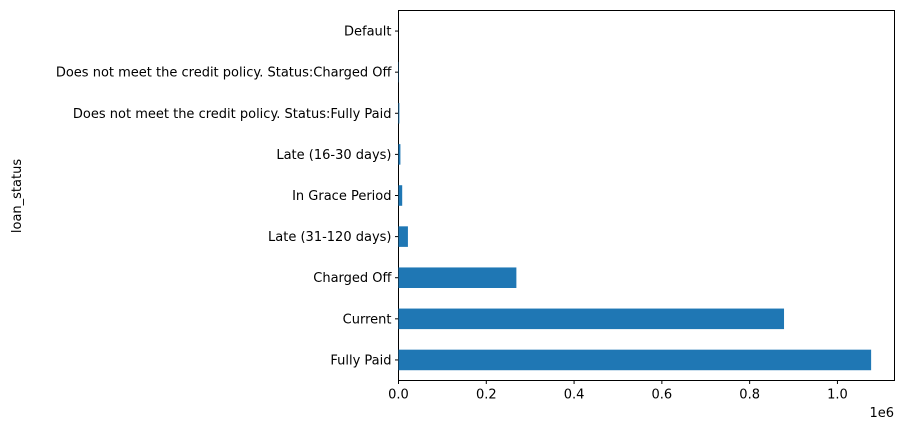 The width and height of the screenshot is (904, 431). What do you see at coordinates (341, 196) in the screenshot?
I see `y-tick-label: In Grace Period` at bounding box center [341, 196].